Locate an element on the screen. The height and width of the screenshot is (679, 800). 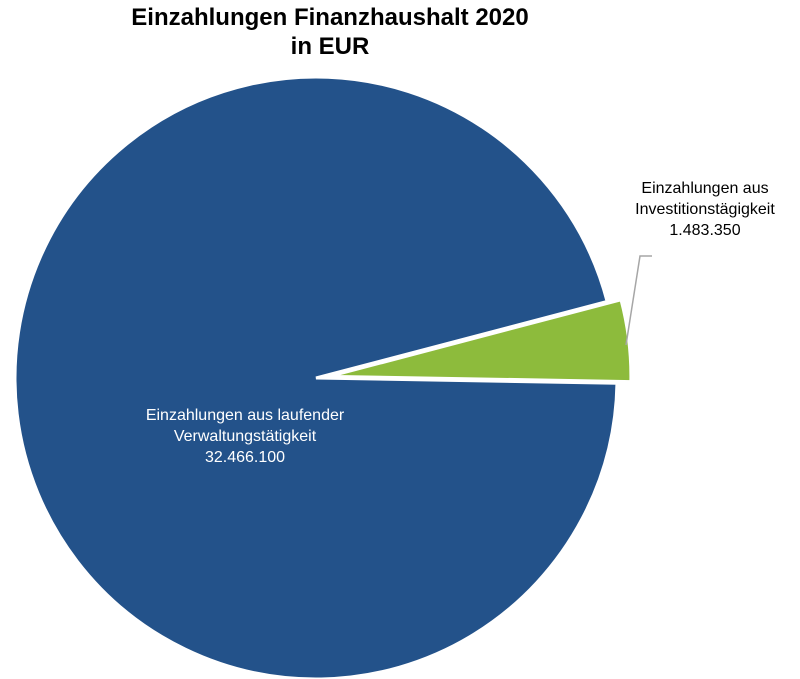
chart-title: Einzahlungen Finanzhaushalt 2020 is located at coordinates (330, 17).